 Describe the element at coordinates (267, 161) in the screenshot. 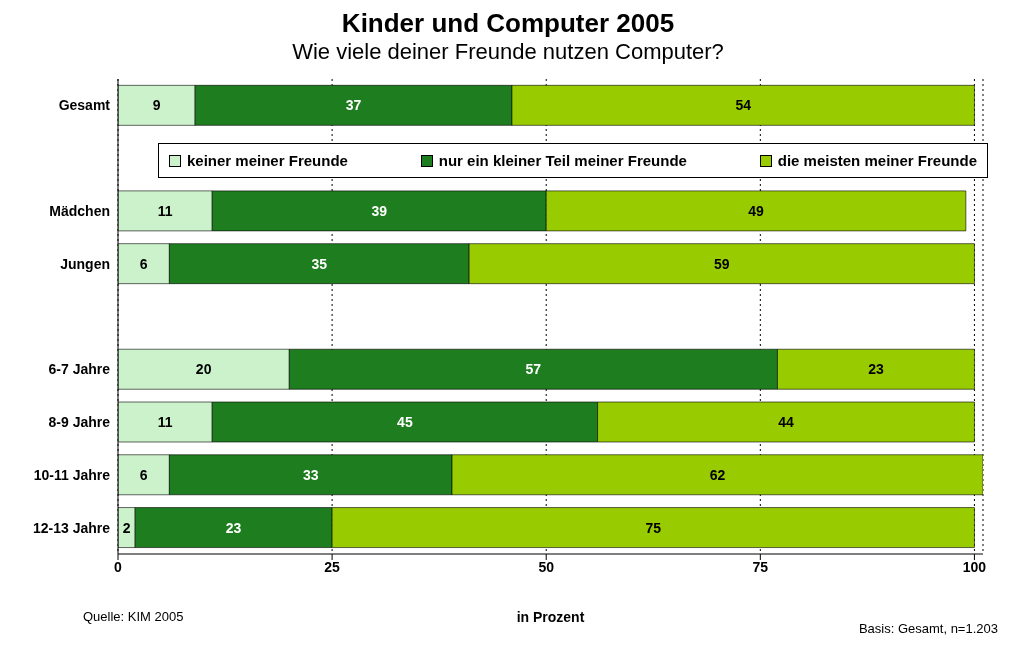

I see `legend-label: keiner meiner Freunde` at that location.